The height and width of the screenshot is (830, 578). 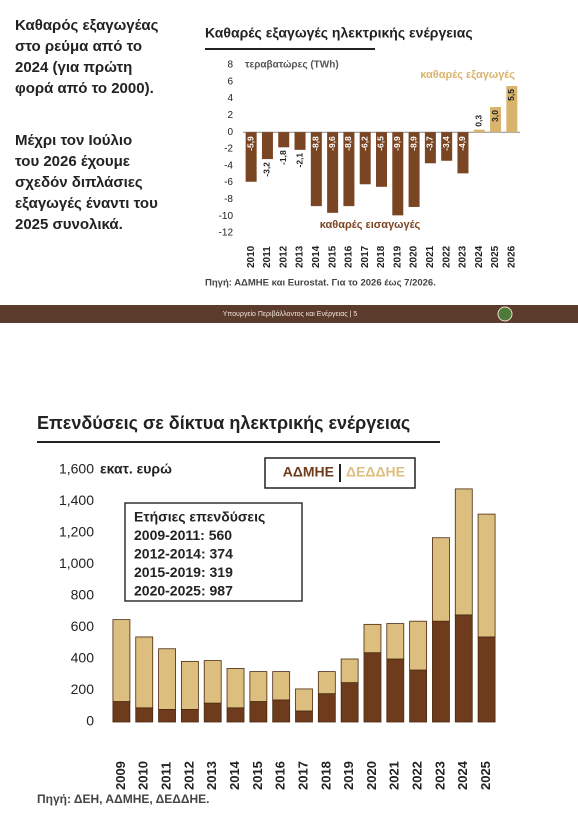 What do you see at coordinates (479, 121) in the screenshot?
I see `value-label: 0,3` at bounding box center [479, 121].